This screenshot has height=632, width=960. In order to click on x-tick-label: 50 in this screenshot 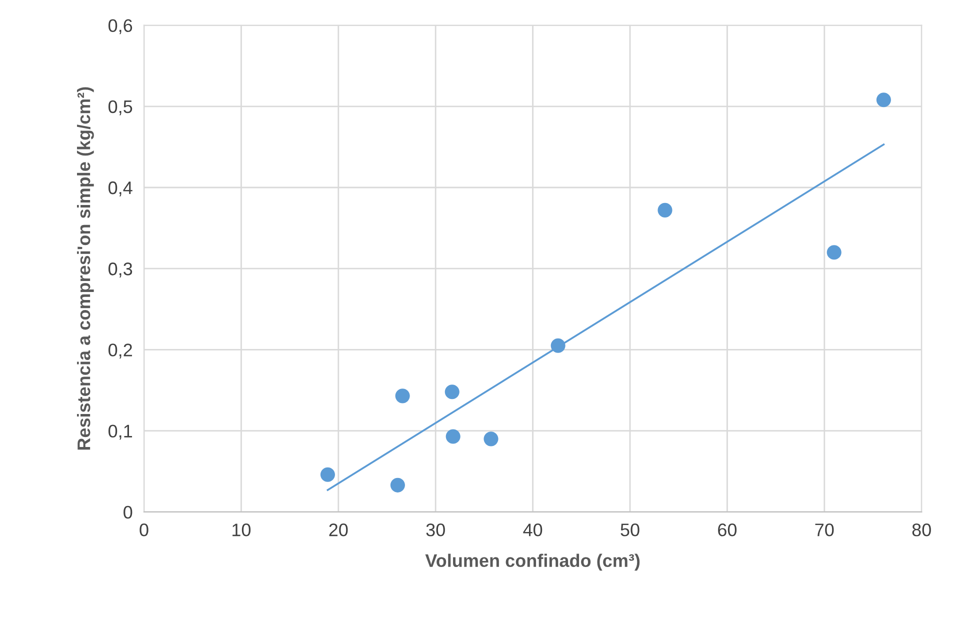, I will do `click(630, 530)`.